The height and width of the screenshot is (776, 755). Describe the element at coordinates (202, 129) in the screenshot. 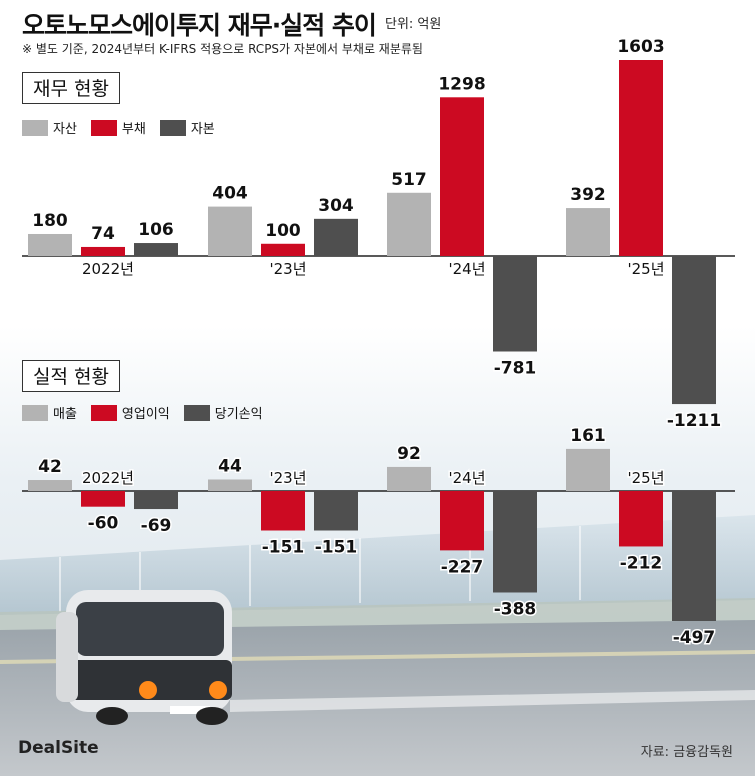

I see `legend-label: 자본` at that location.